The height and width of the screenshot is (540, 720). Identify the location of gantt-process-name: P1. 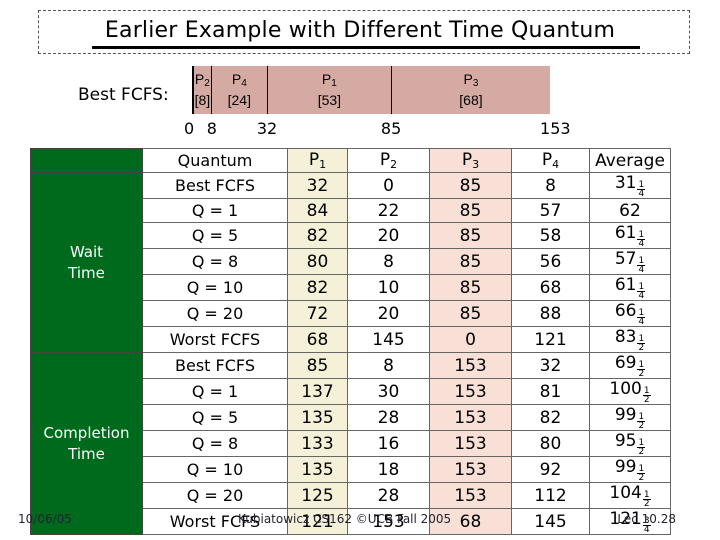
(329, 80).